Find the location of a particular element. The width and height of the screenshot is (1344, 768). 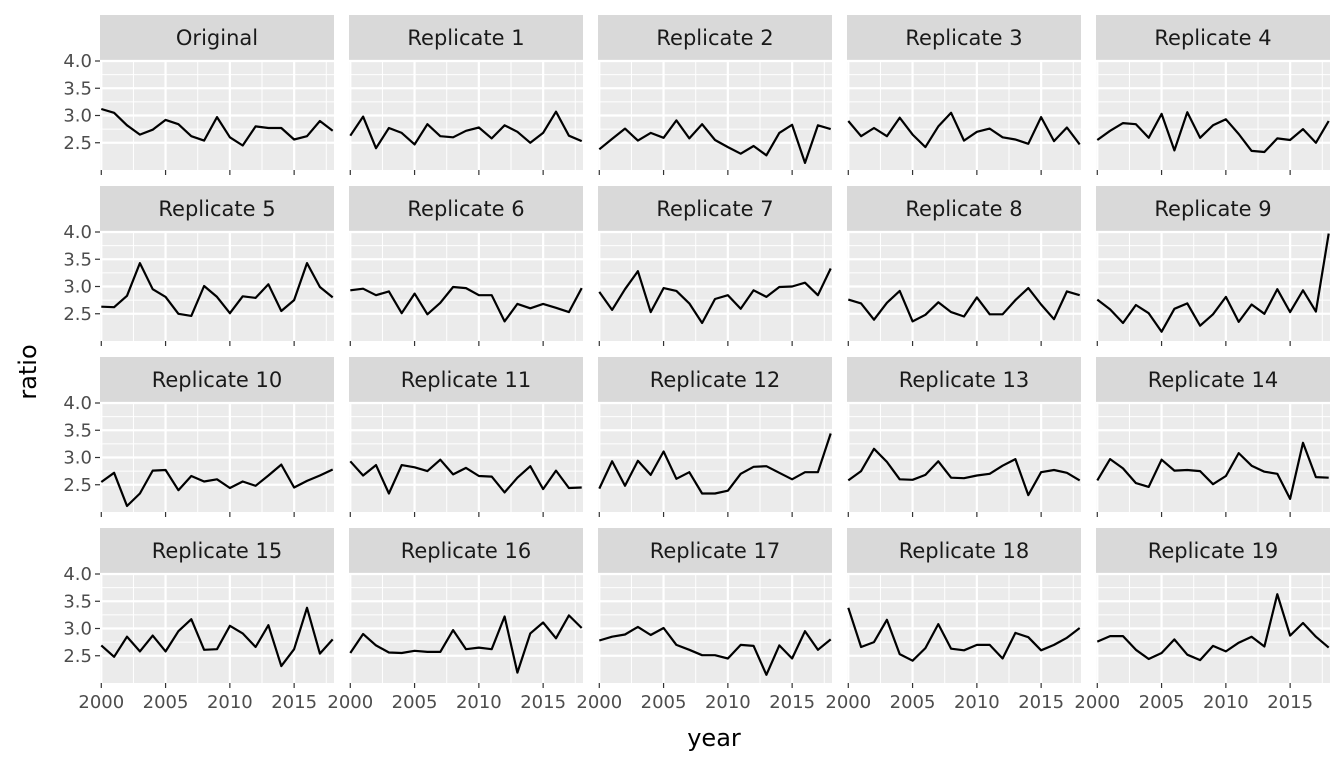

strip-label: Replicate 12 is located at coordinates (715, 380).